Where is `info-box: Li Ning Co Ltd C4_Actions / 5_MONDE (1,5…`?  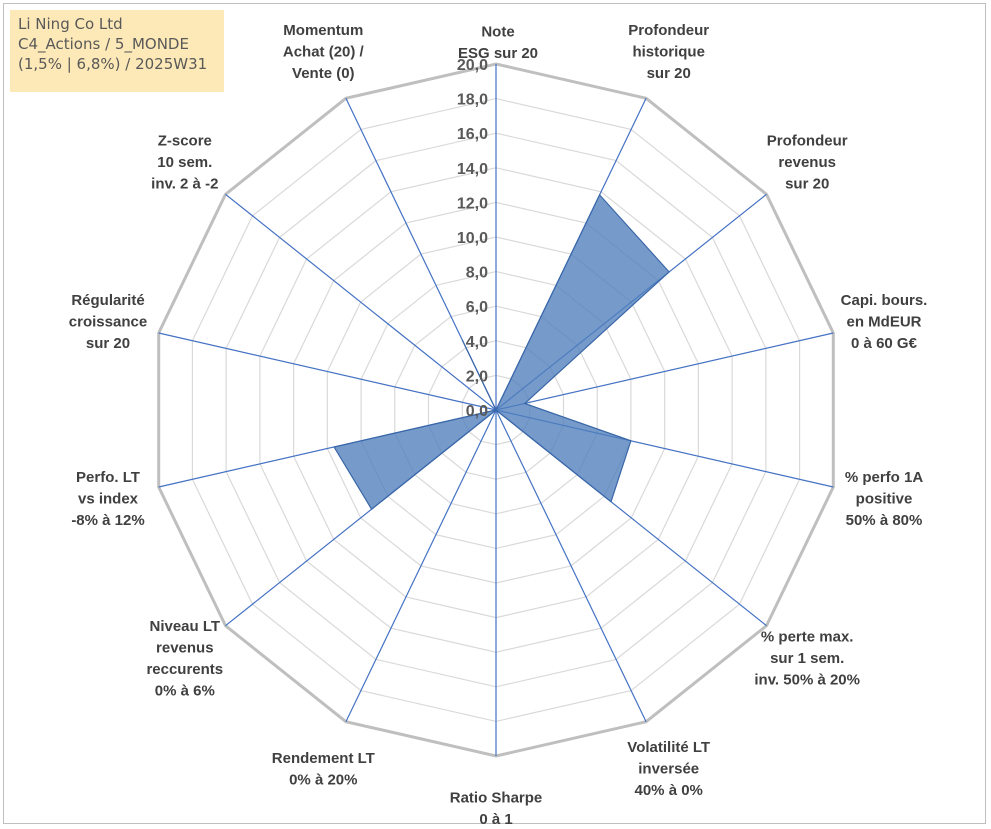 info-box: Li Ning Co Ltd C4_Actions / 5_MONDE (1,5… is located at coordinates (117, 51).